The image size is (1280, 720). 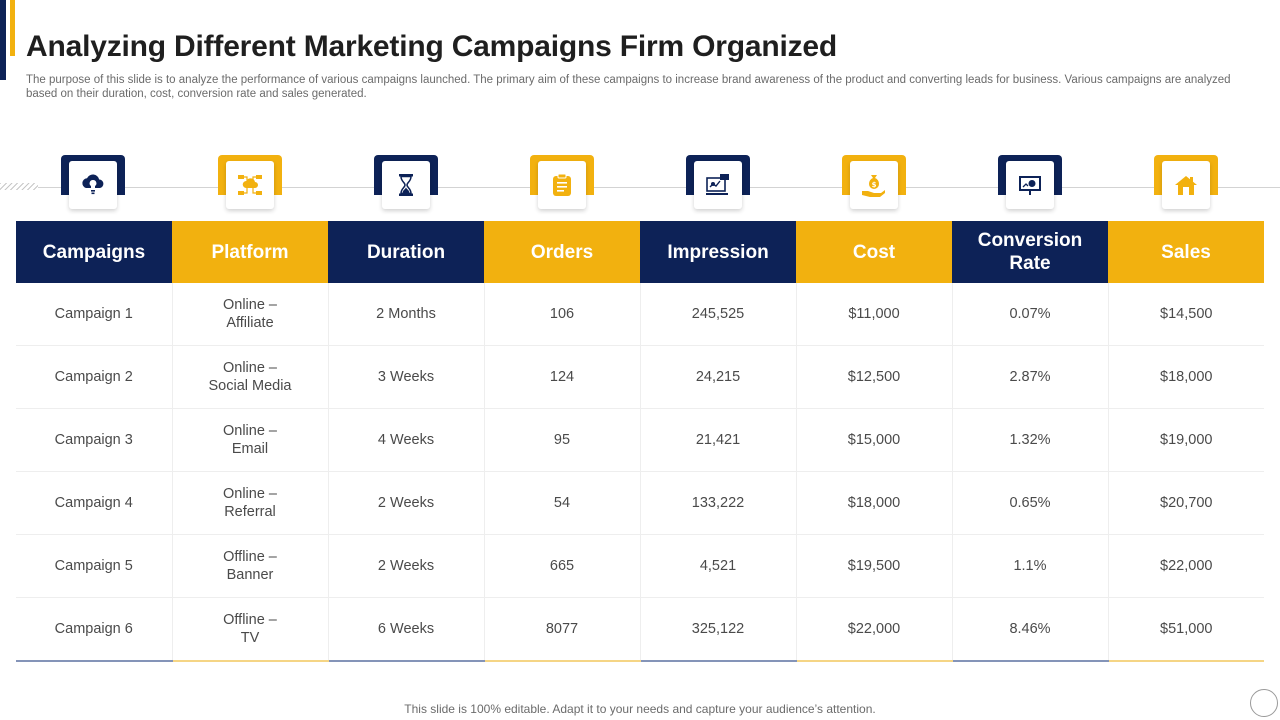 What do you see at coordinates (1030, 185) in the screenshot?
I see `presentation-chart-icon` at bounding box center [1030, 185].